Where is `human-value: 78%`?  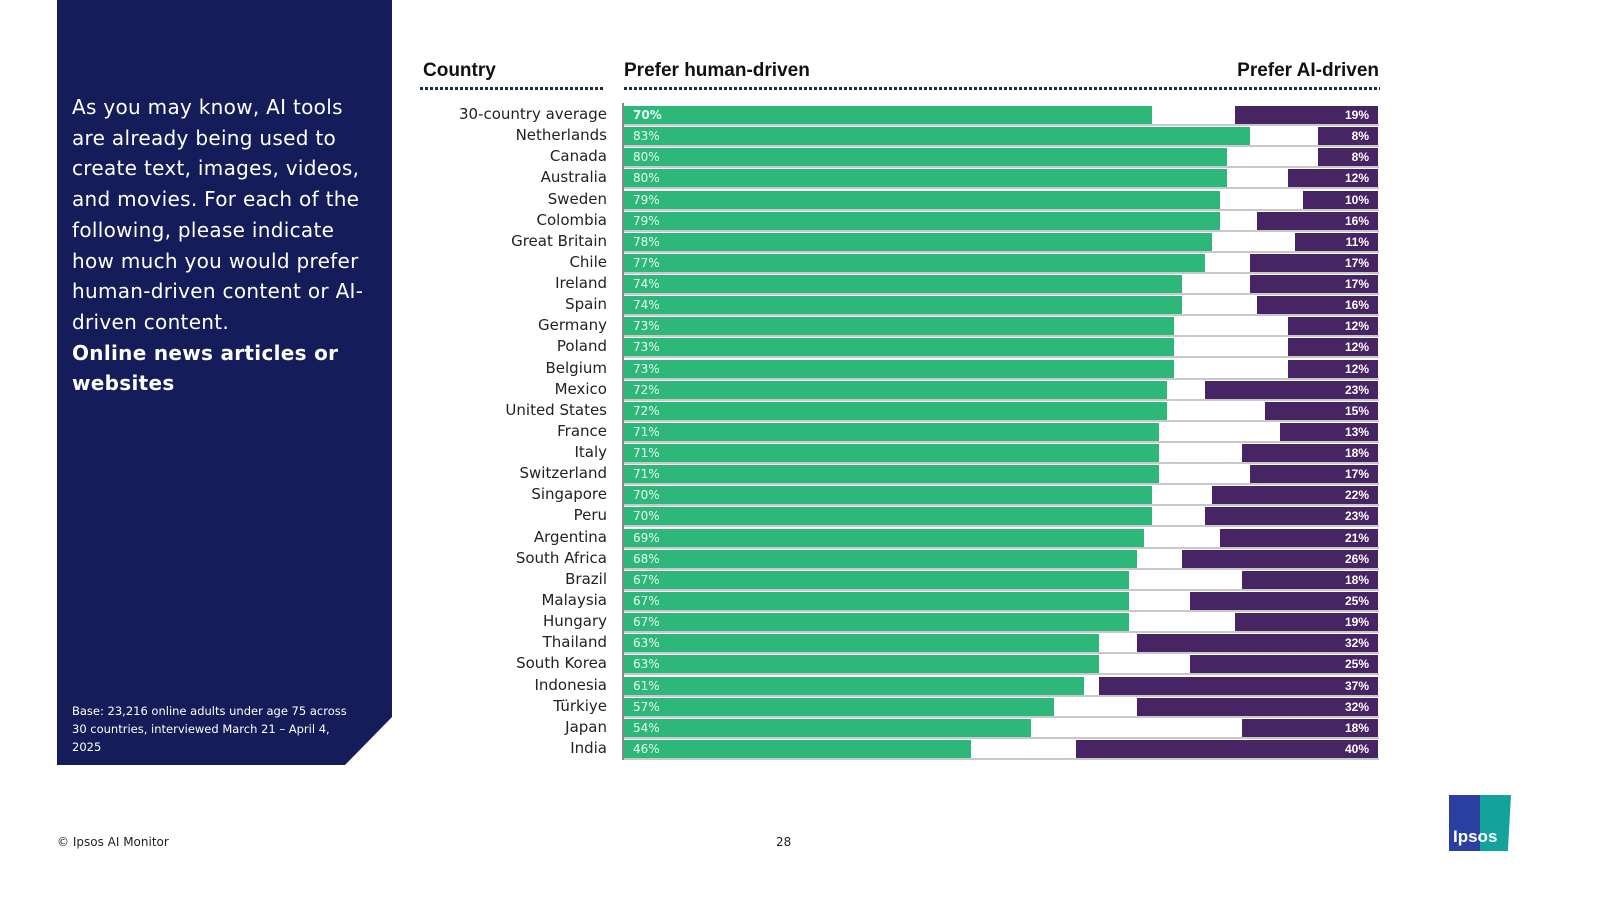
human-value: 78% is located at coordinates (646, 241).